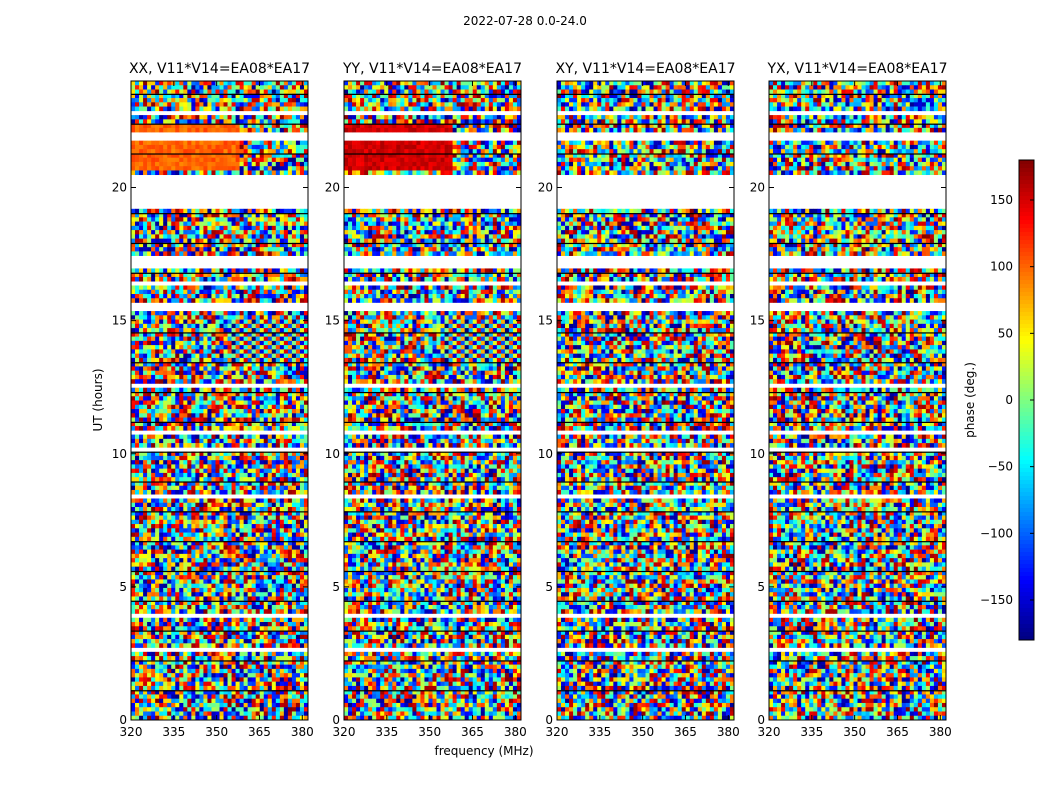 The width and height of the screenshot is (1050, 800). Describe the element at coordinates (970, 400) in the screenshot. I see `colorbar-label: phase (deg.)` at that location.